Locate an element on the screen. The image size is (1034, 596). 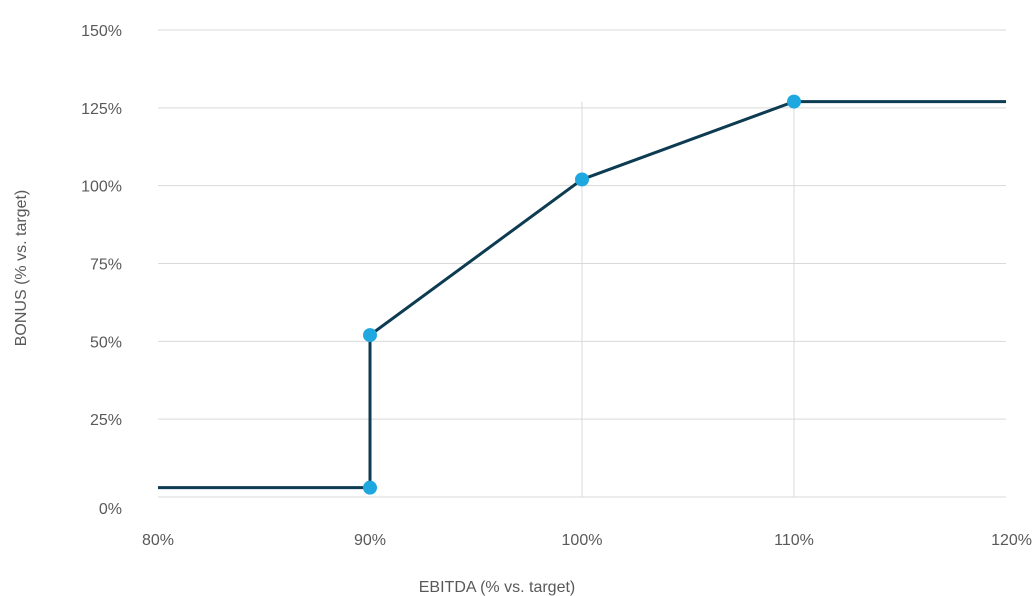
x-tick-label: 90% is located at coordinates (370, 540).